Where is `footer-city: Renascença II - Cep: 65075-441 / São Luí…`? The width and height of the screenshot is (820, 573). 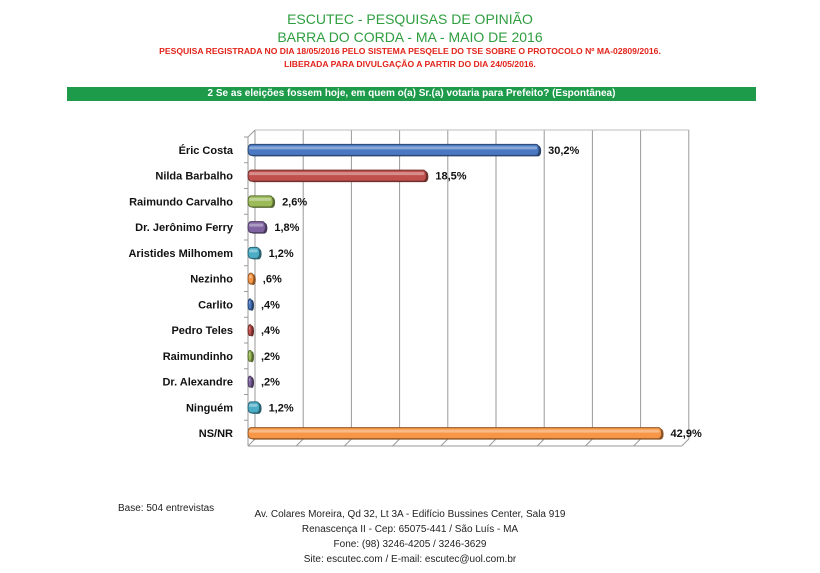 footer-city: Renascença II - Cep: 65075-441 / São Luí… is located at coordinates (410, 529).